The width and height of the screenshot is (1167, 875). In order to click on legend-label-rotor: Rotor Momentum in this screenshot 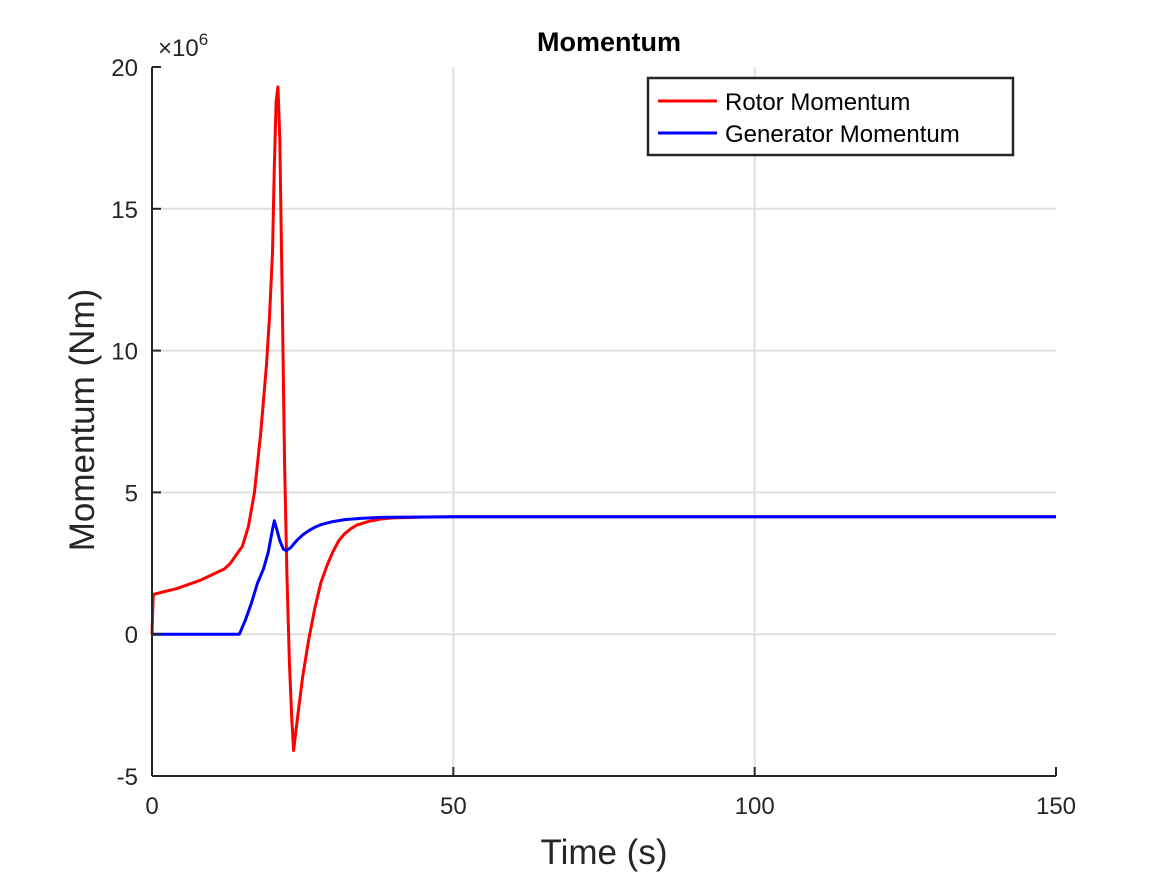, I will do `click(817, 102)`.